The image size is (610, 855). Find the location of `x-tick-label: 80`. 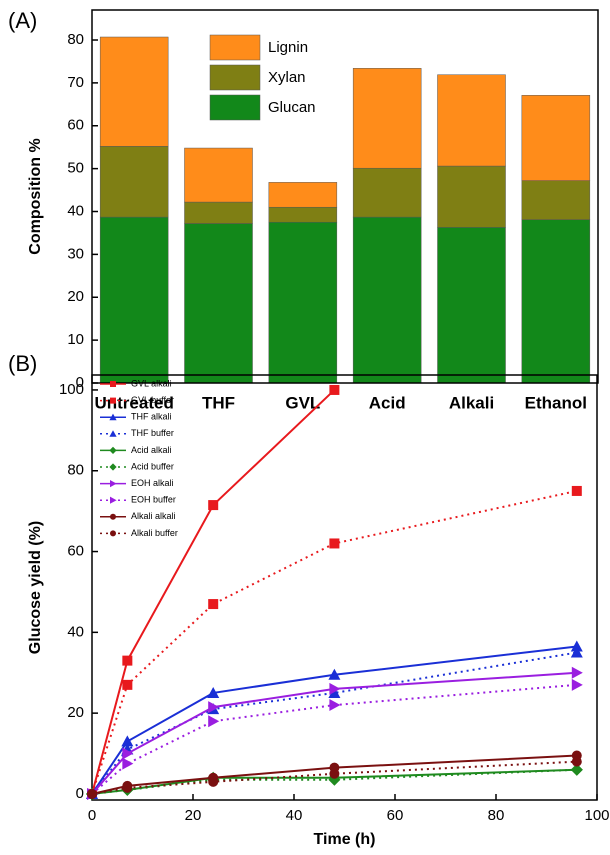

x-tick-label: 80 is located at coordinates (496, 815).